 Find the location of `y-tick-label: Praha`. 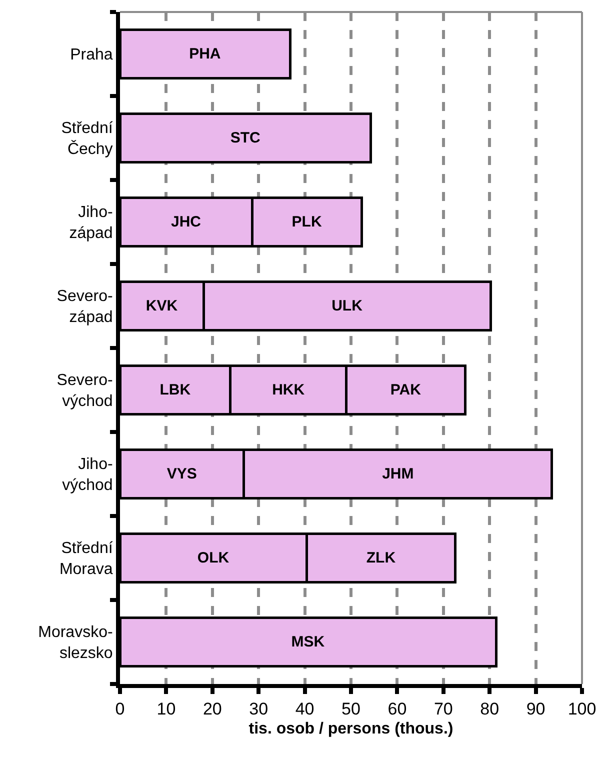

y-tick-label: Praha is located at coordinates (91, 55).